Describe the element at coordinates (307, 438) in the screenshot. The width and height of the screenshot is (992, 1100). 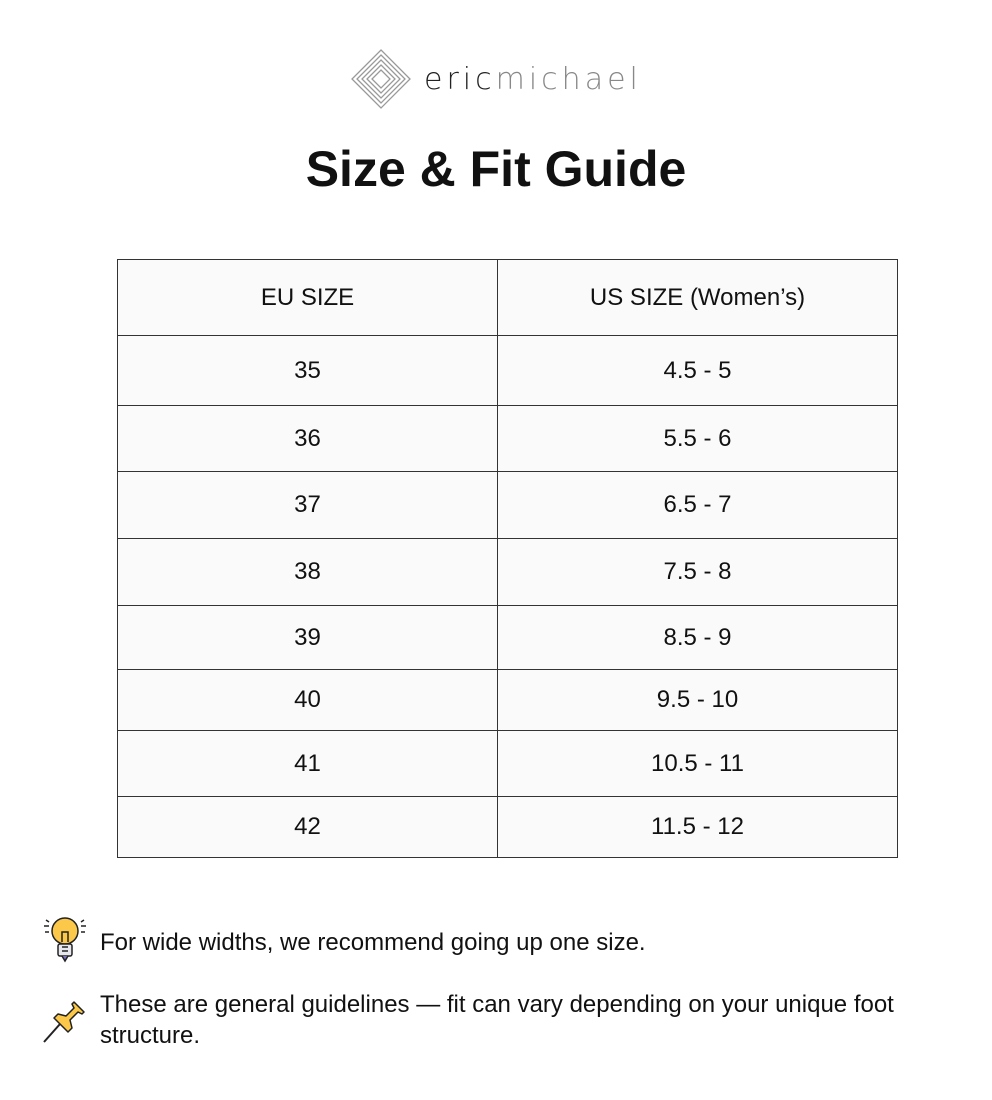
I see `eu-size: 36` at that location.